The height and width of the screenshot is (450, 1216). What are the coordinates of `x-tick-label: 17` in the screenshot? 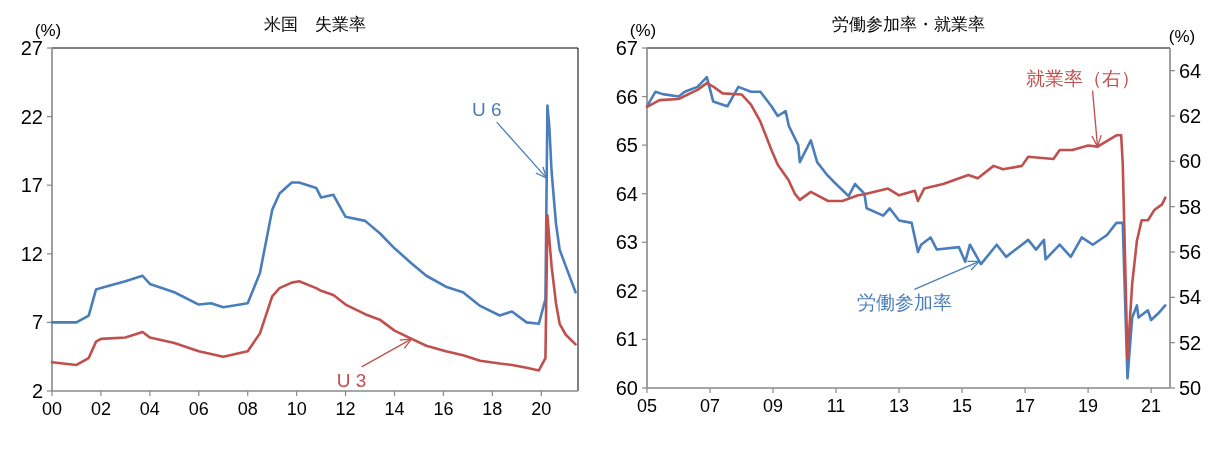 It's located at (1025, 406).